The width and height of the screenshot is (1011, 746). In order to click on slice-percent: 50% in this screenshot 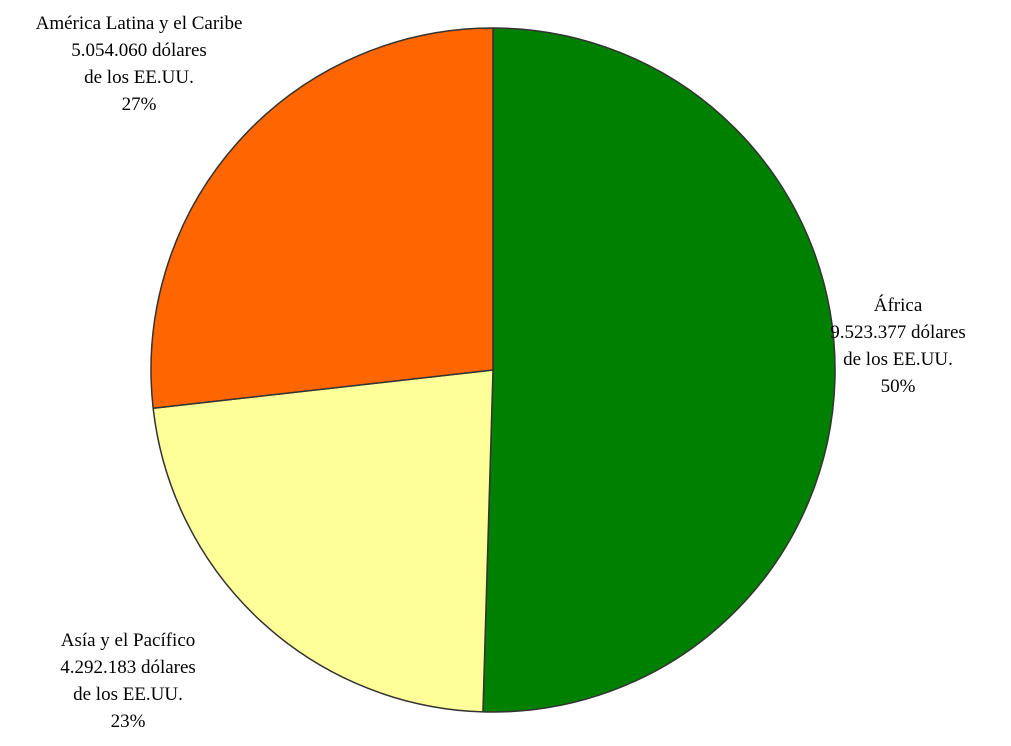, I will do `click(898, 386)`.